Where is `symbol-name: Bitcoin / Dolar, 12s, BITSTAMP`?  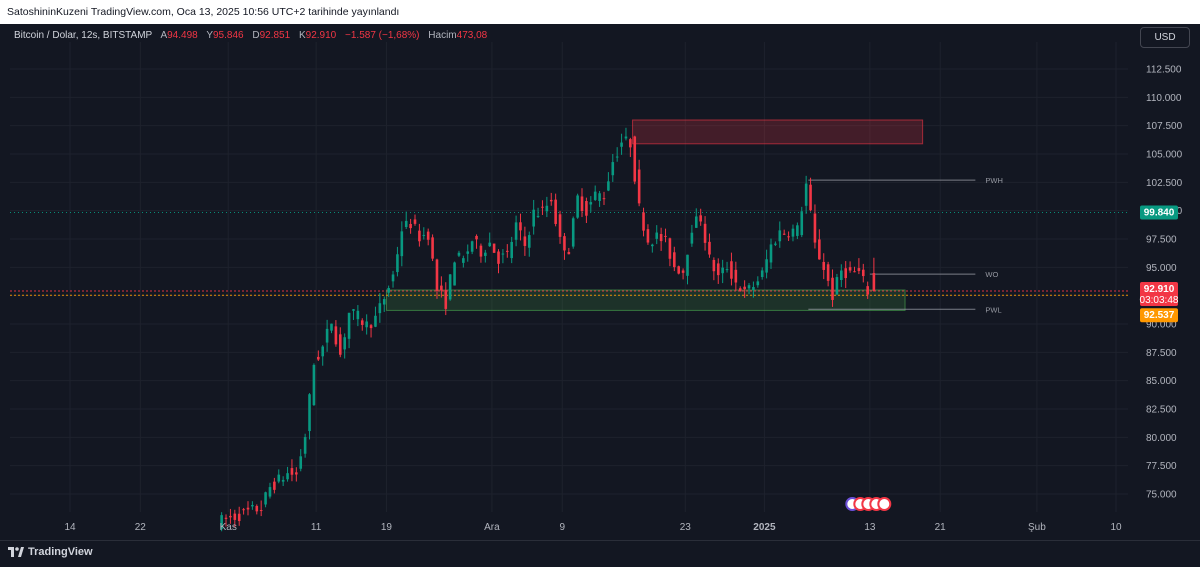
symbol-name: Bitcoin / Dolar, 12s, BITSTAMP is located at coordinates (83, 35).